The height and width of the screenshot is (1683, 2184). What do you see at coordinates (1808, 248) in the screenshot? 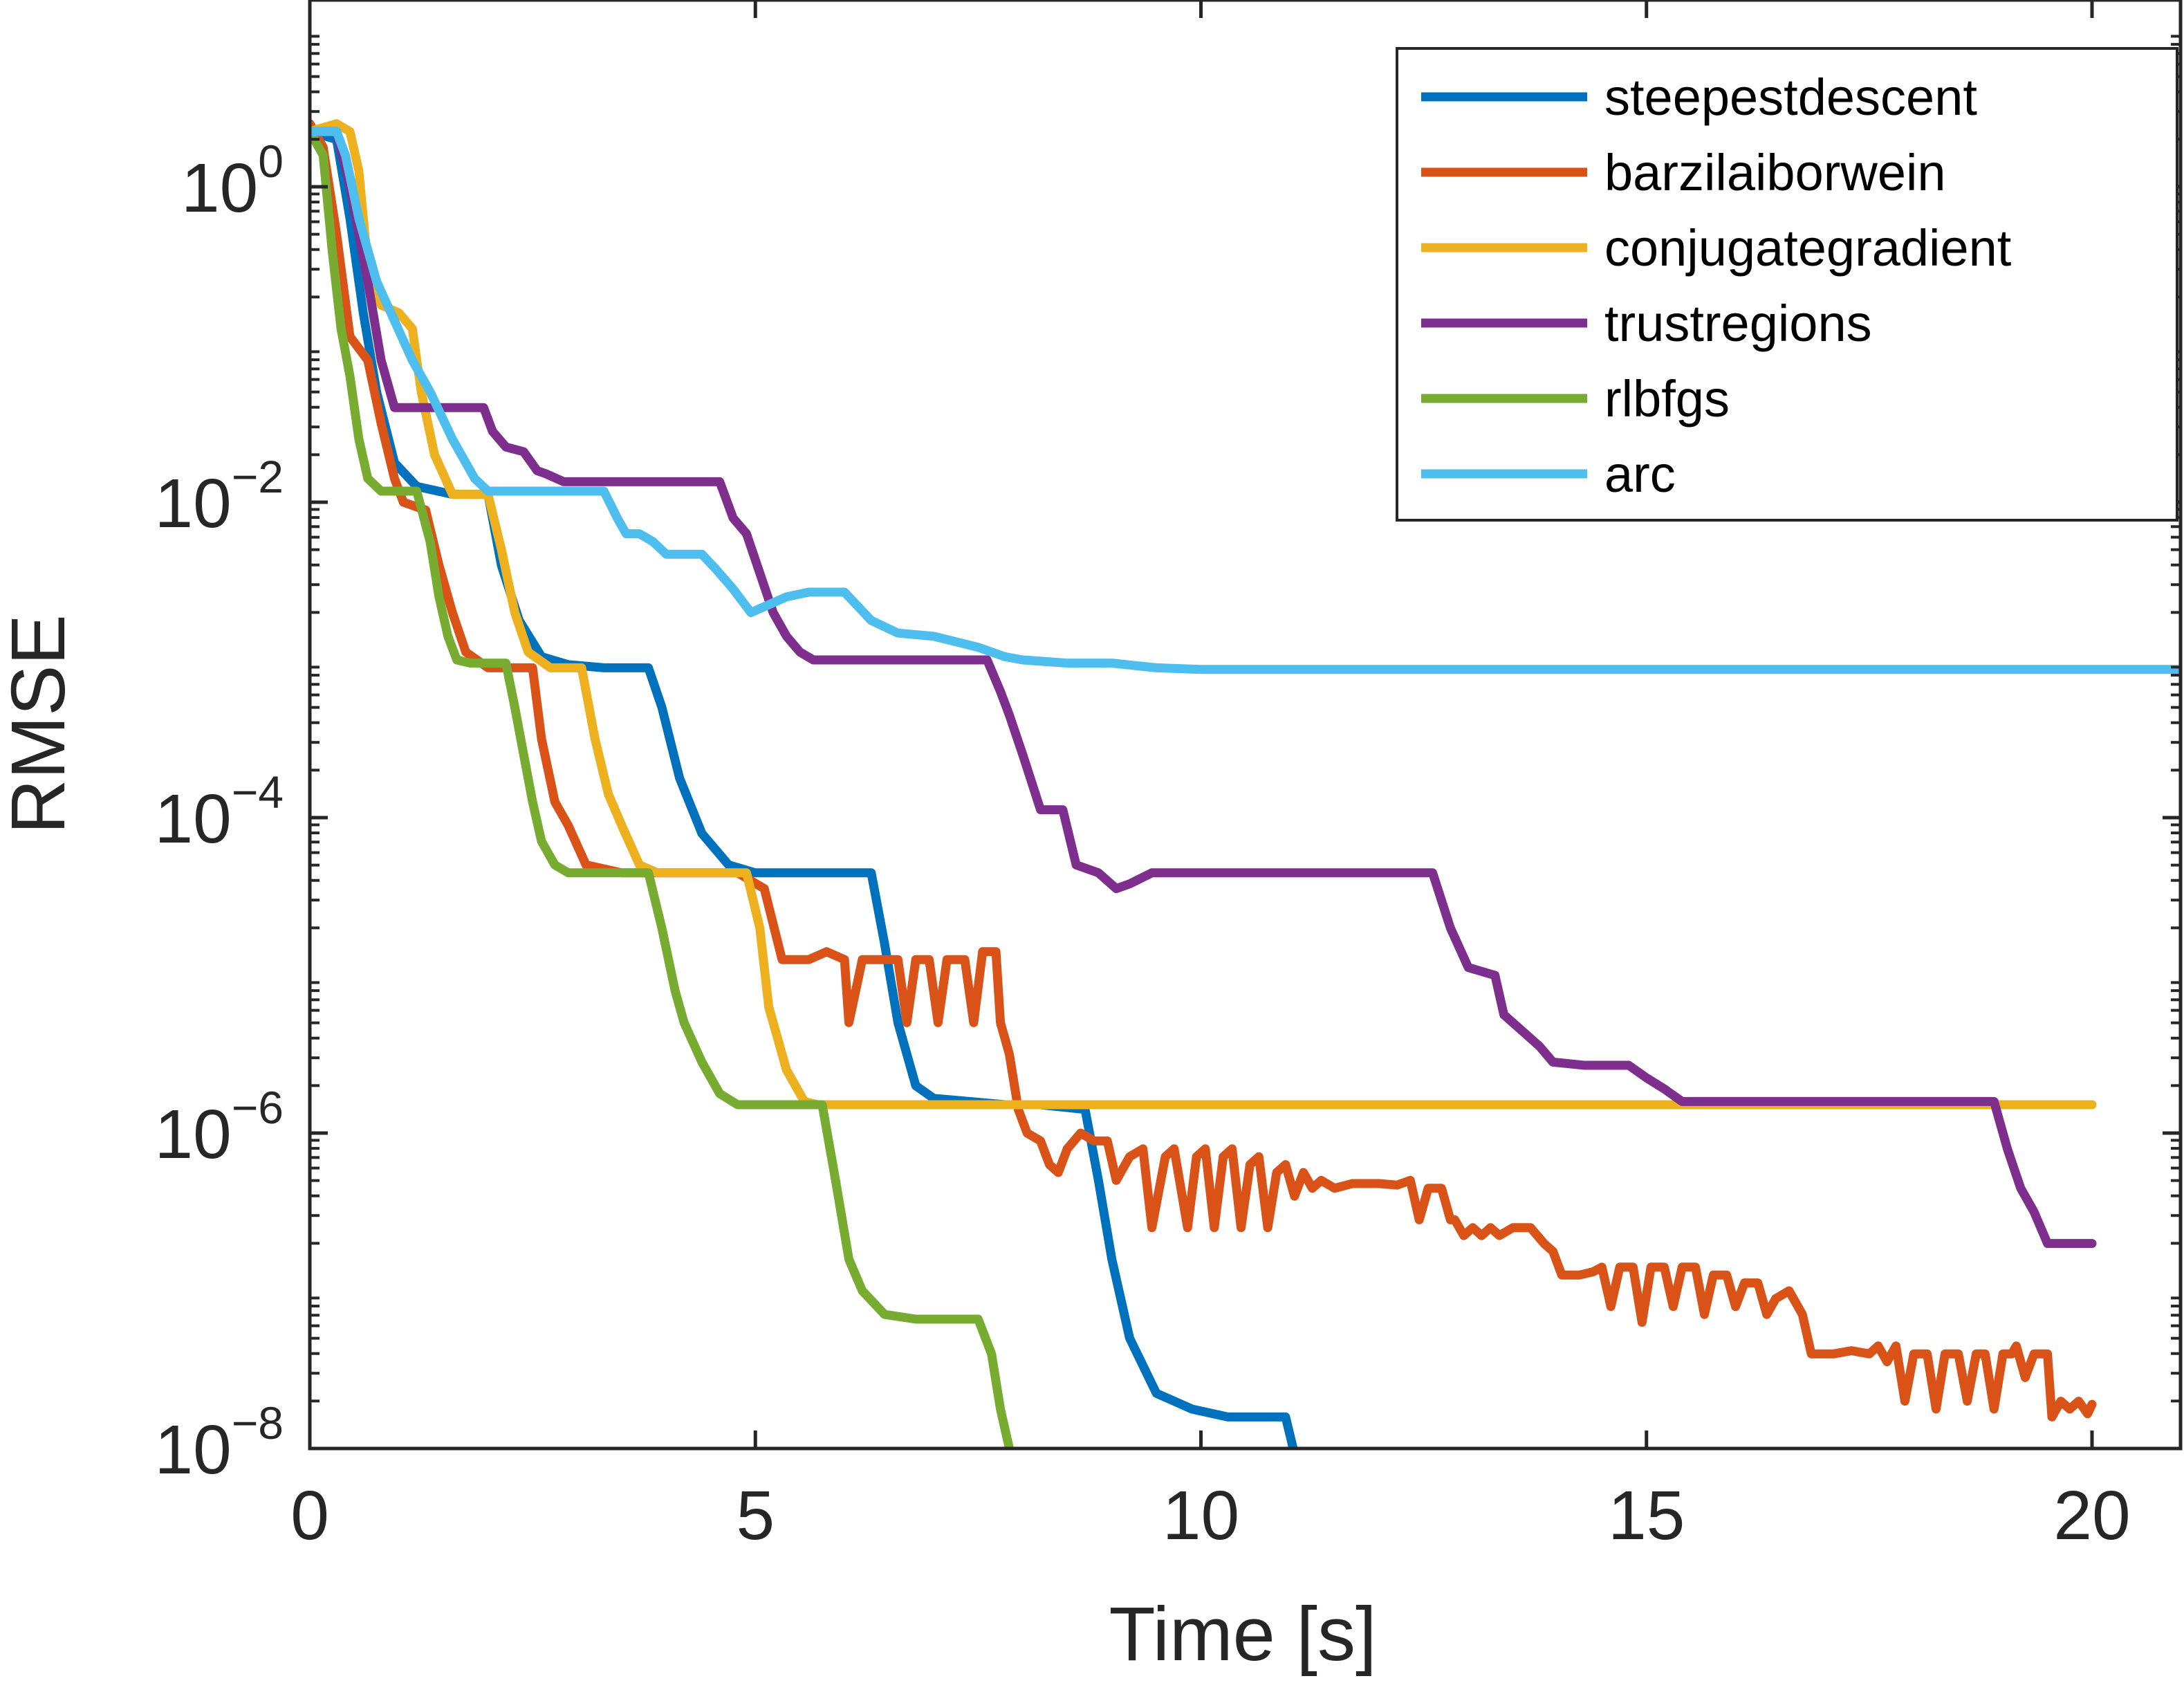
I see `legend-label-conjugategradient: conjugategradient` at bounding box center [1808, 248].